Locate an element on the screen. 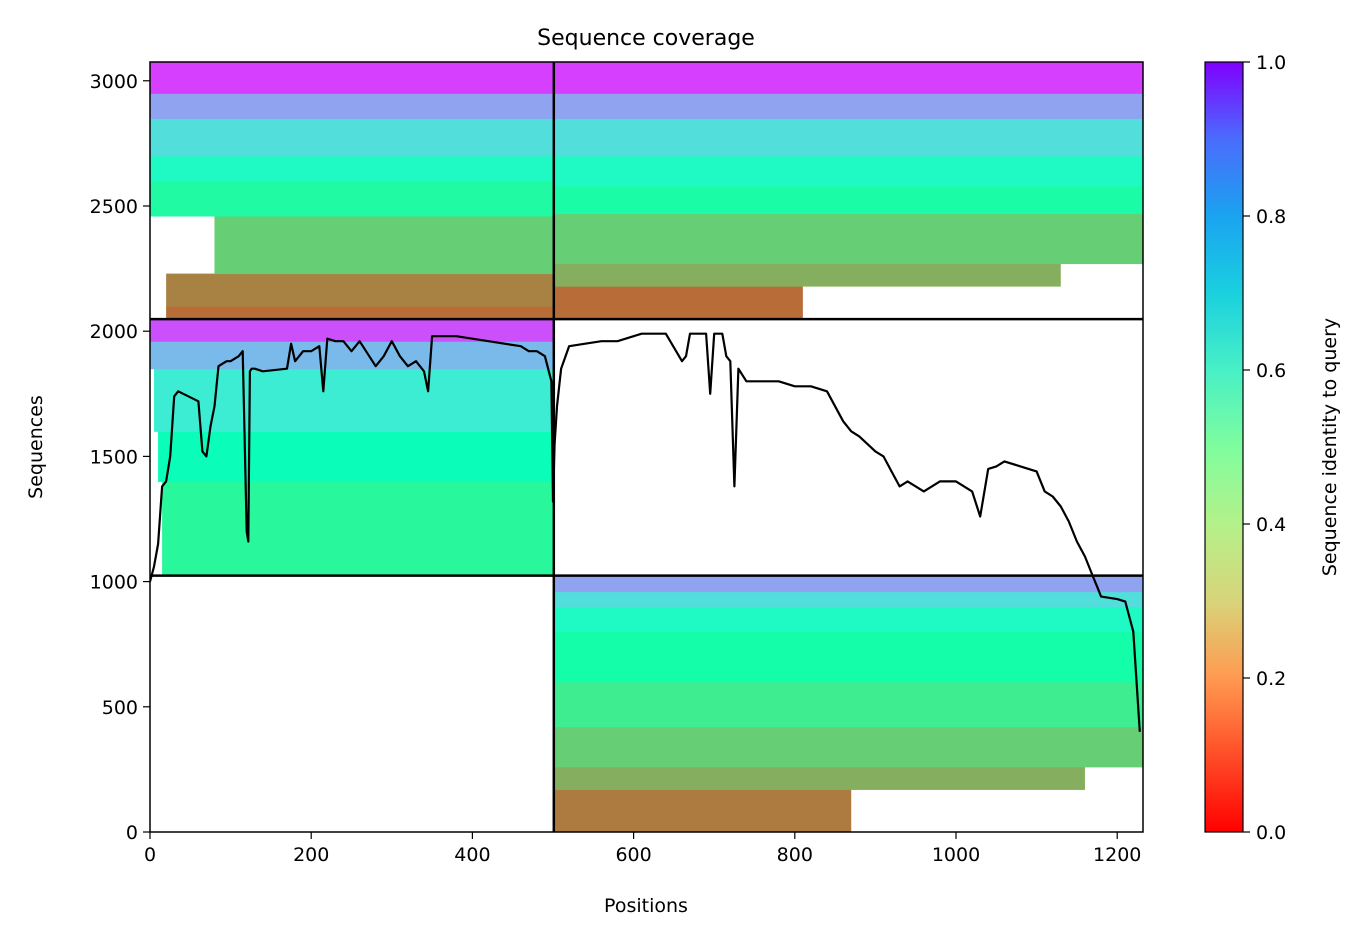  x-axis-ticks: 0 200 400 600 800 1000 1200 is located at coordinates (642, 849).